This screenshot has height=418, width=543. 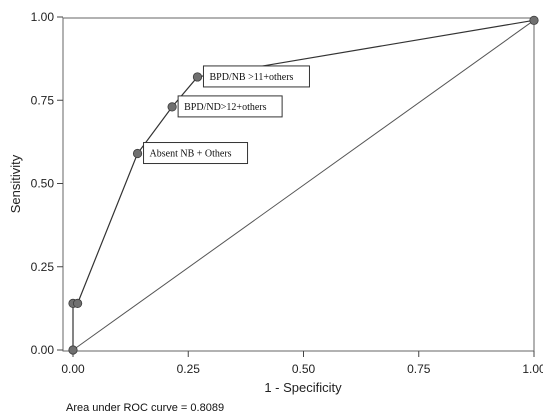 I want to click on y-tick-label: 0.75, so click(x=43, y=100).